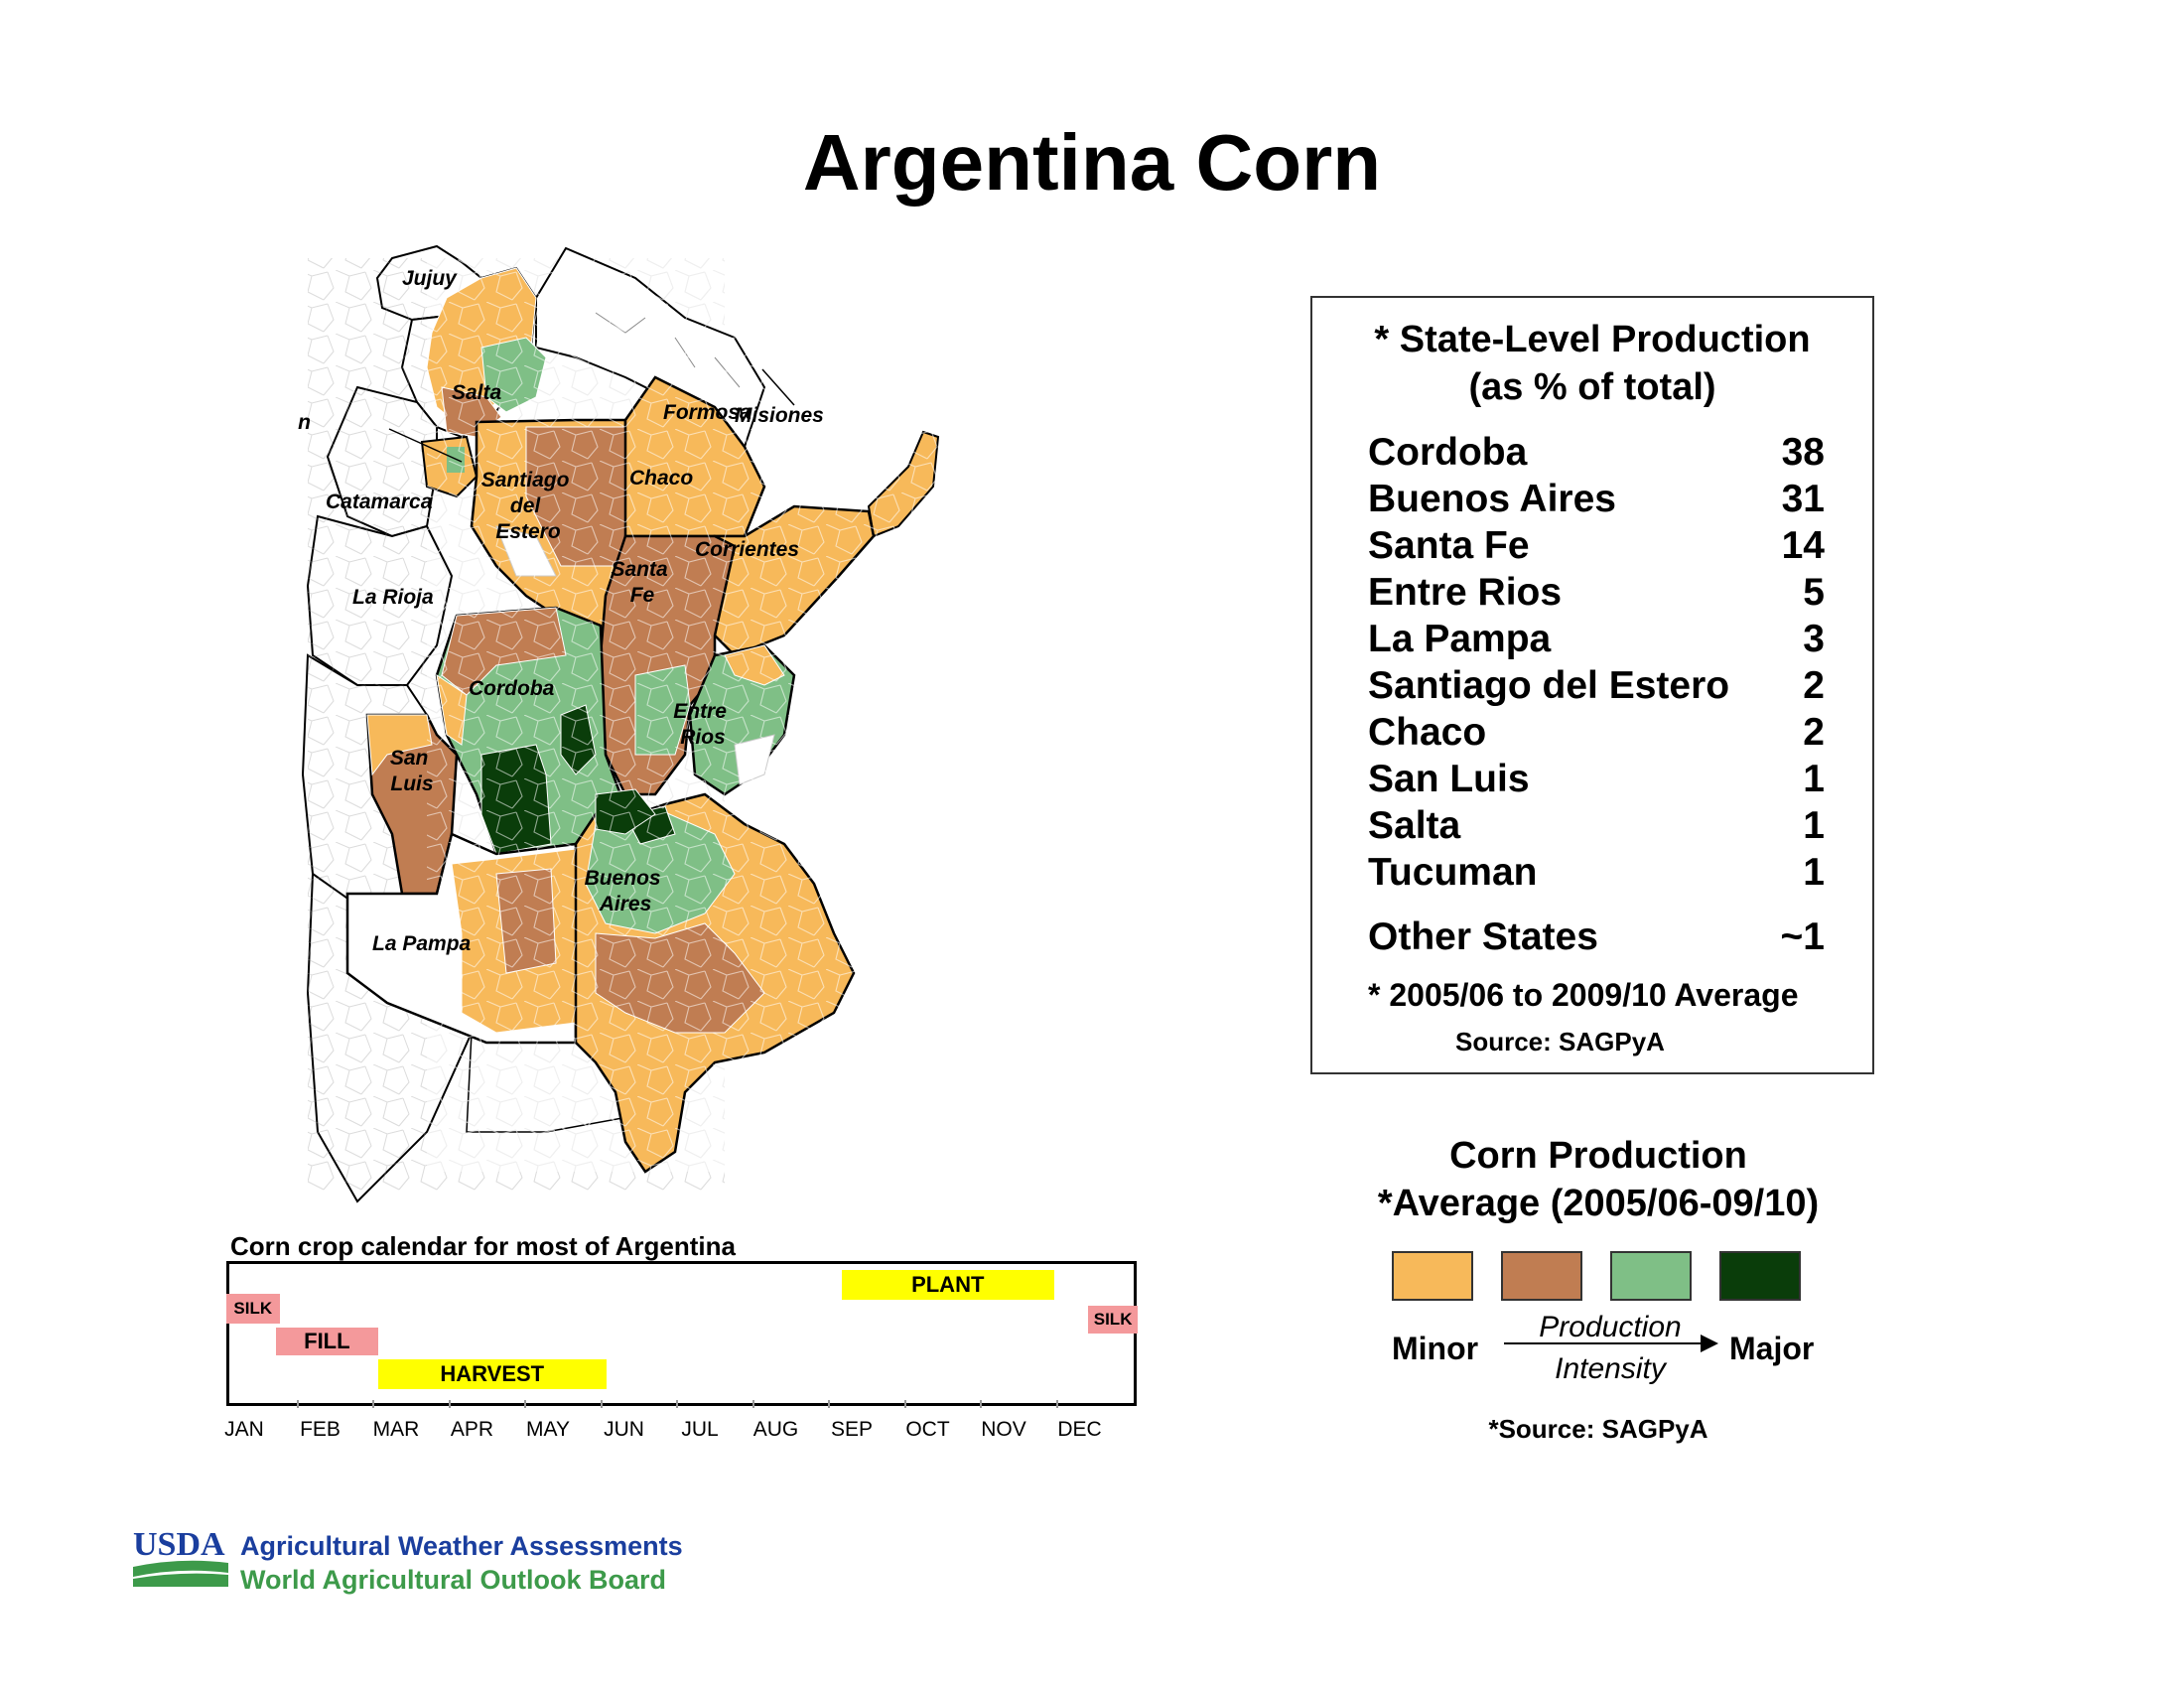 The image size is (2184, 1688). I want to click on map-label-la-rioja: La Rioja, so click(393, 597).